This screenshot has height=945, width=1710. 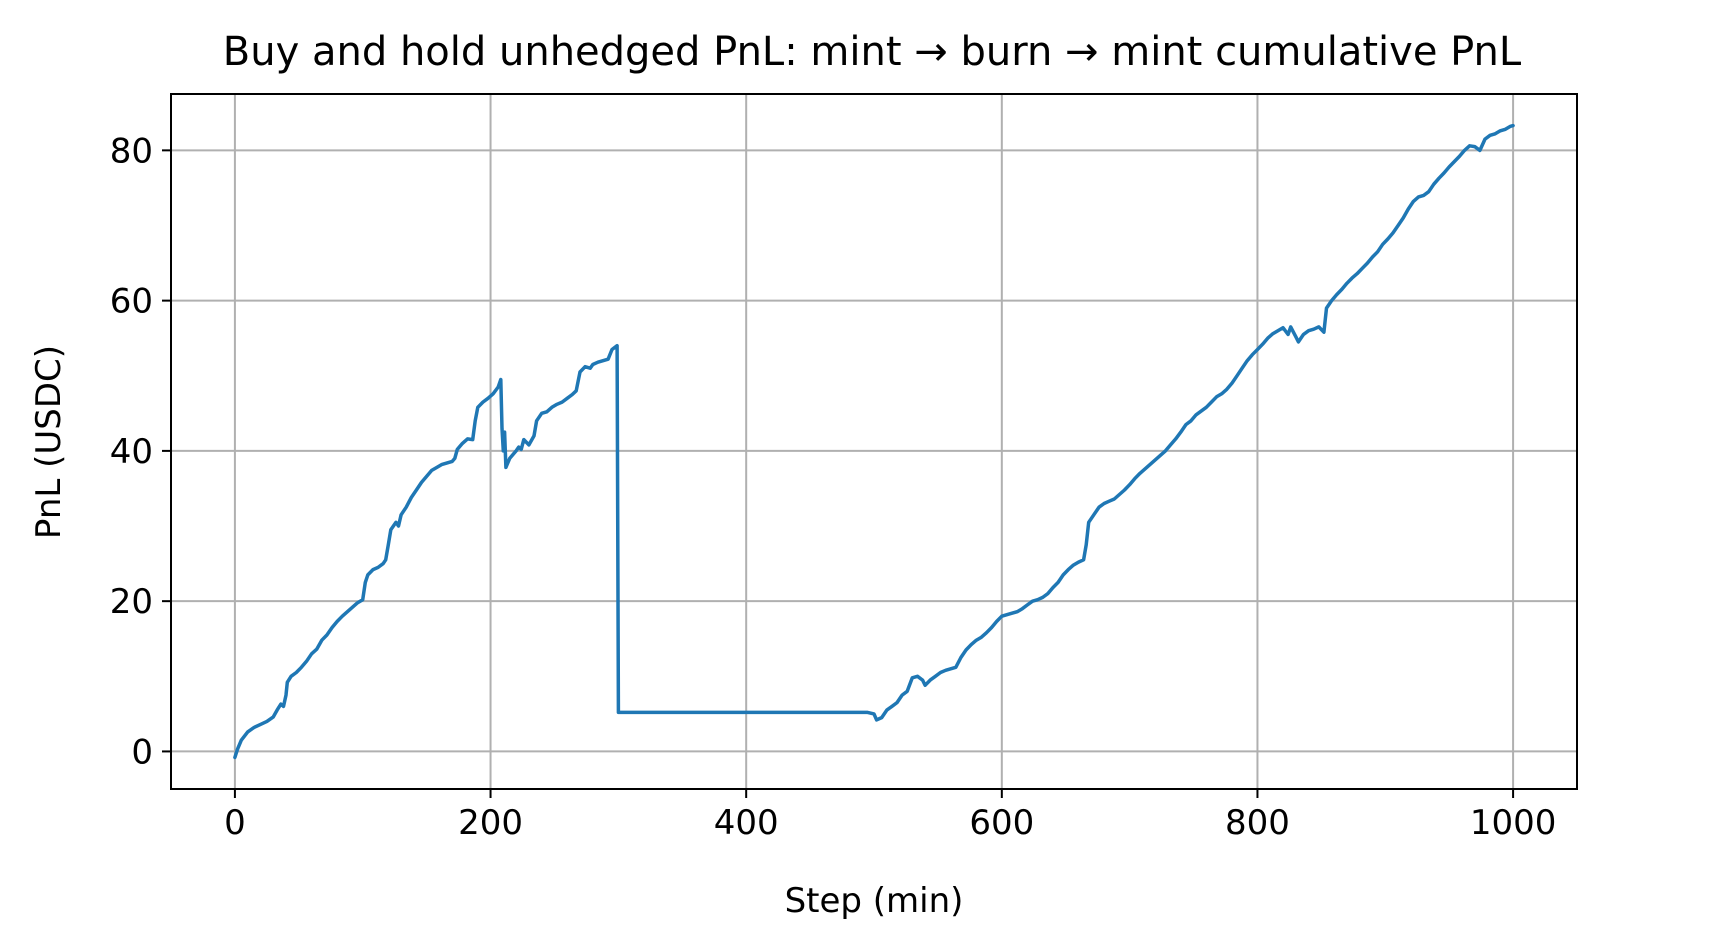 I want to click on x-tick-label: 1000, so click(x=1513, y=823).